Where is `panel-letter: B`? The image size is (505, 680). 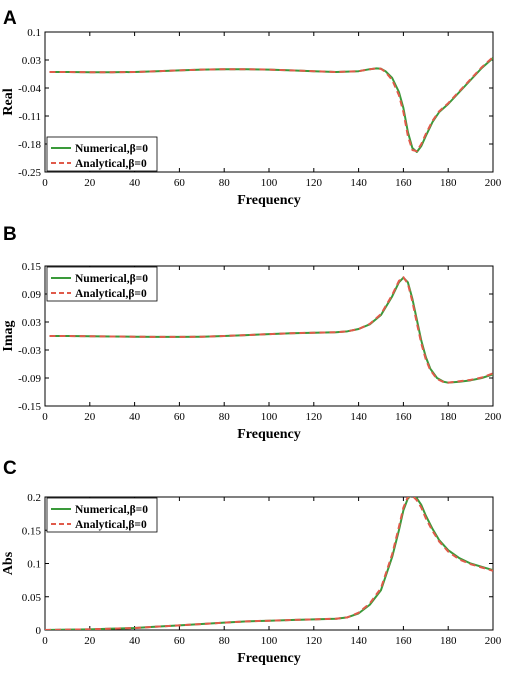 panel-letter: B is located at coordinates (10, 234).